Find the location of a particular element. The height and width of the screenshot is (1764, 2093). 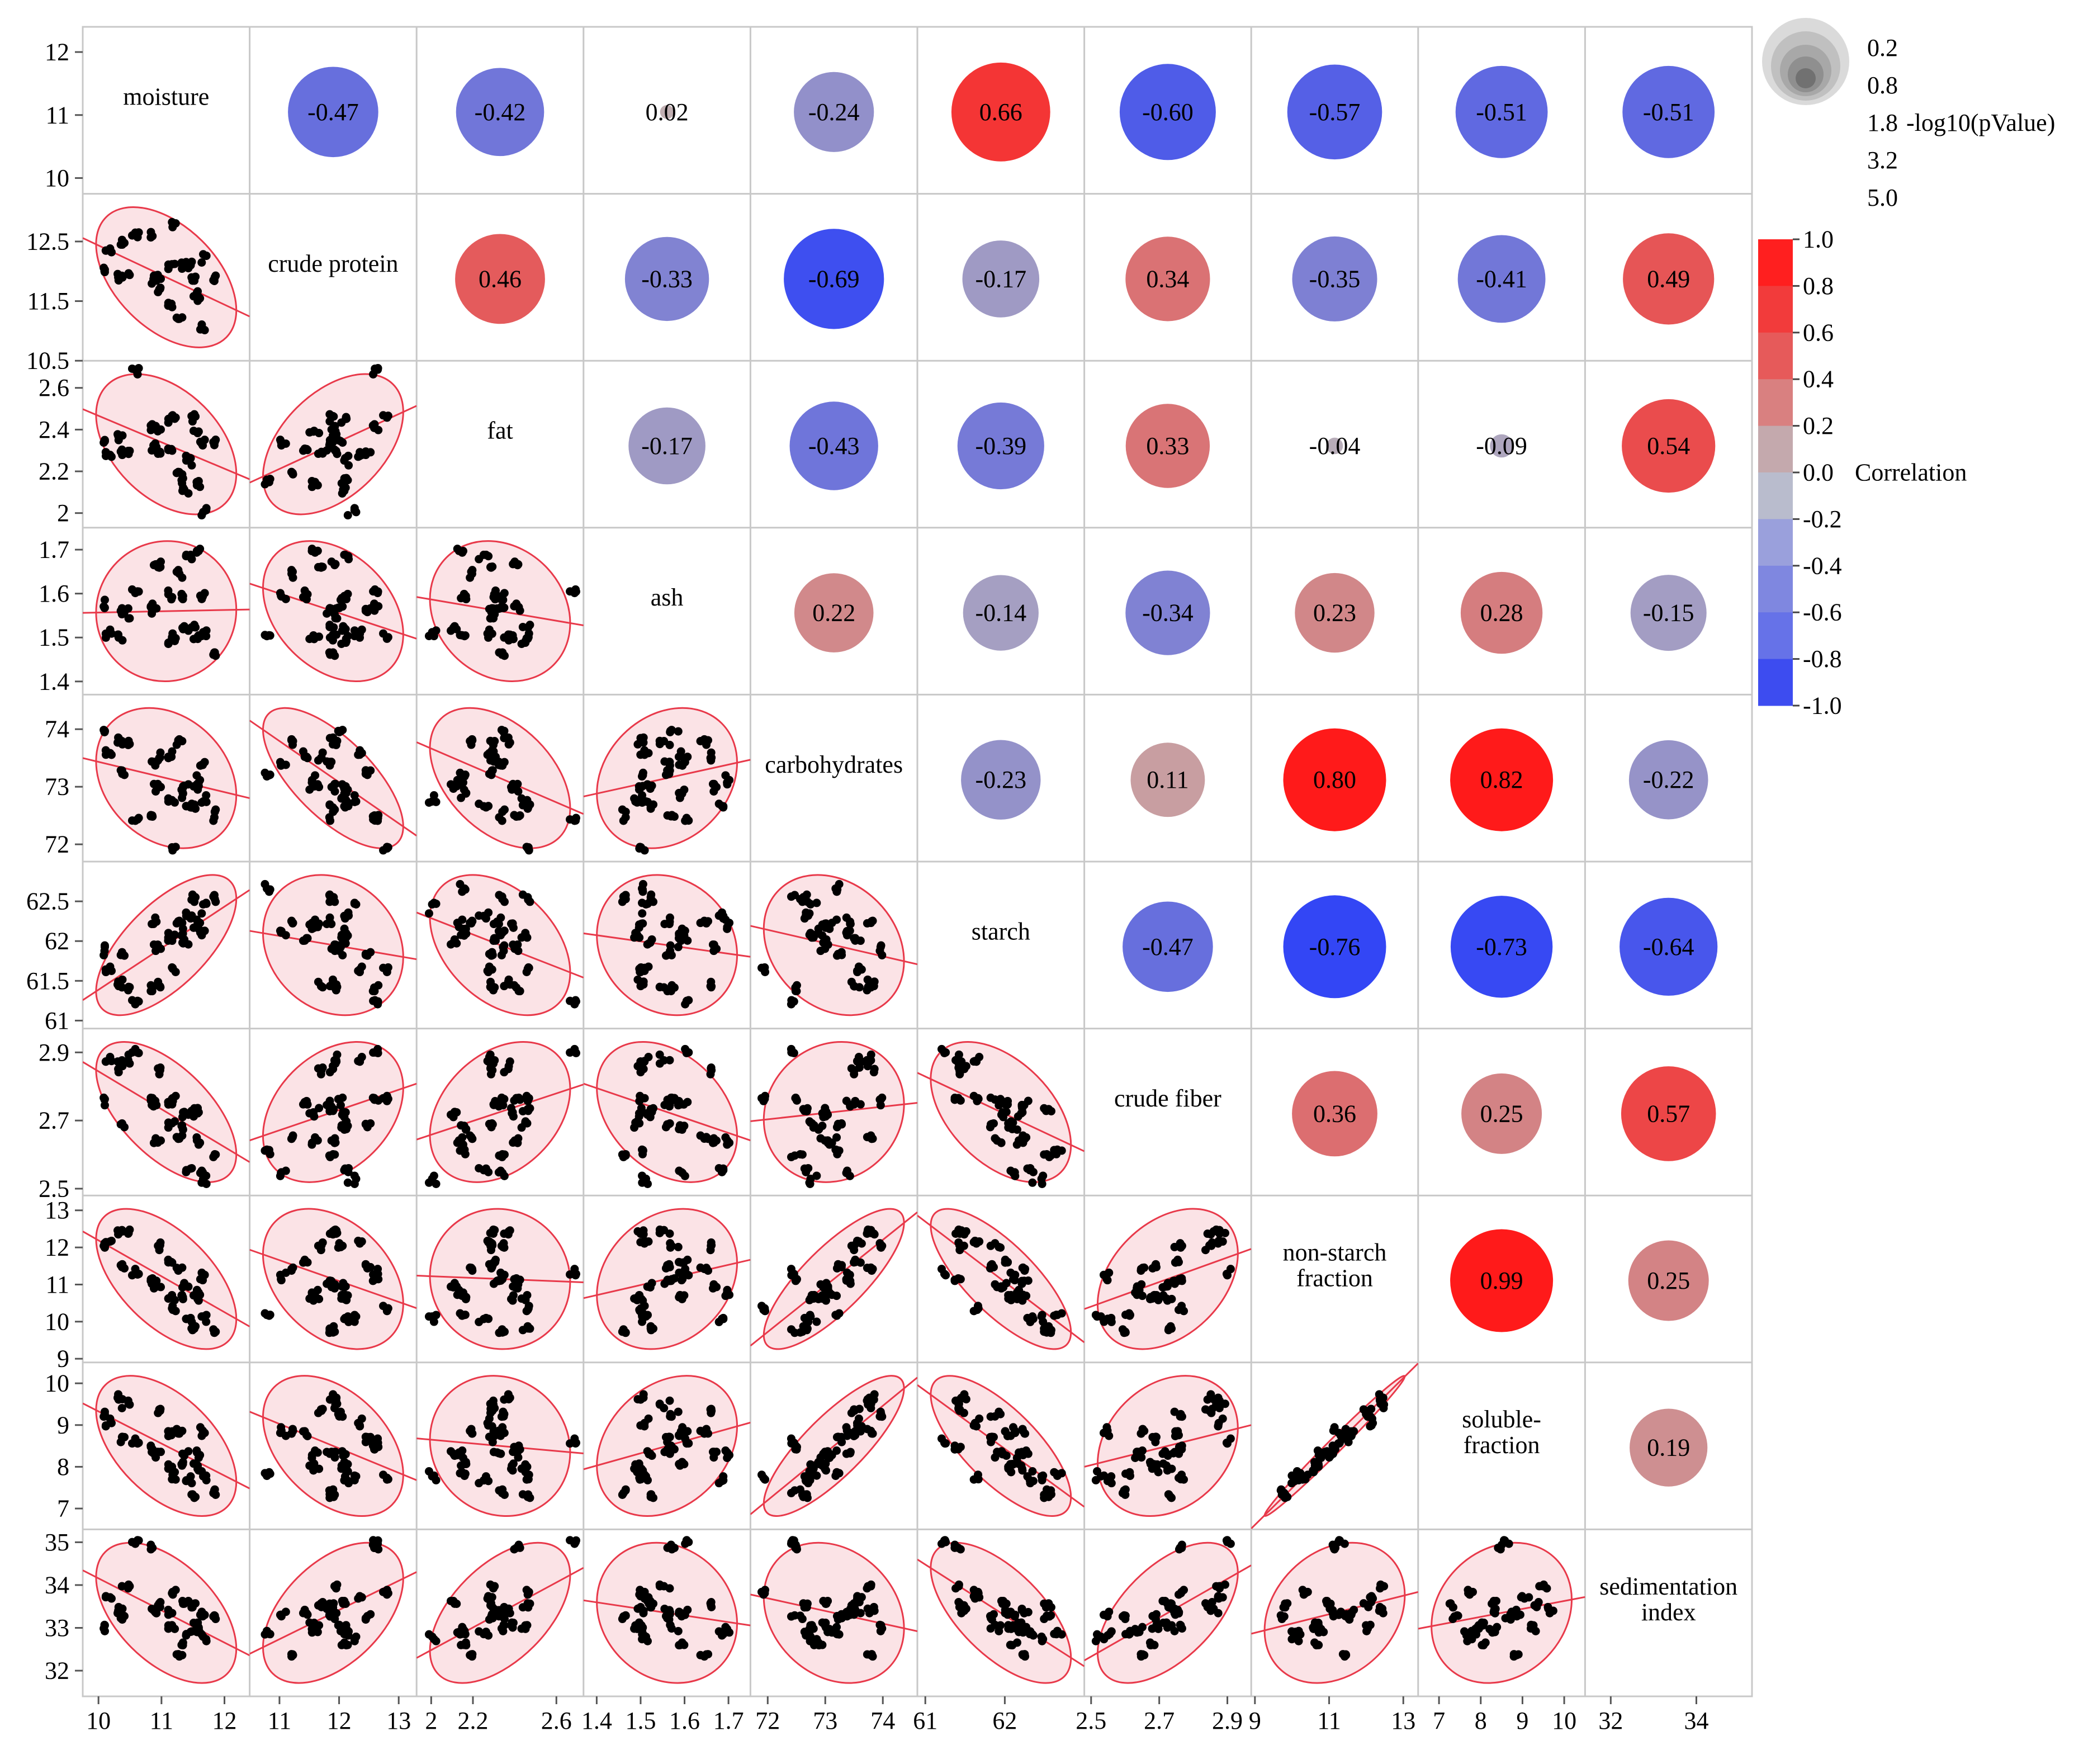

correlation-value: 0.36 is located at coordinates (1334, 1113).